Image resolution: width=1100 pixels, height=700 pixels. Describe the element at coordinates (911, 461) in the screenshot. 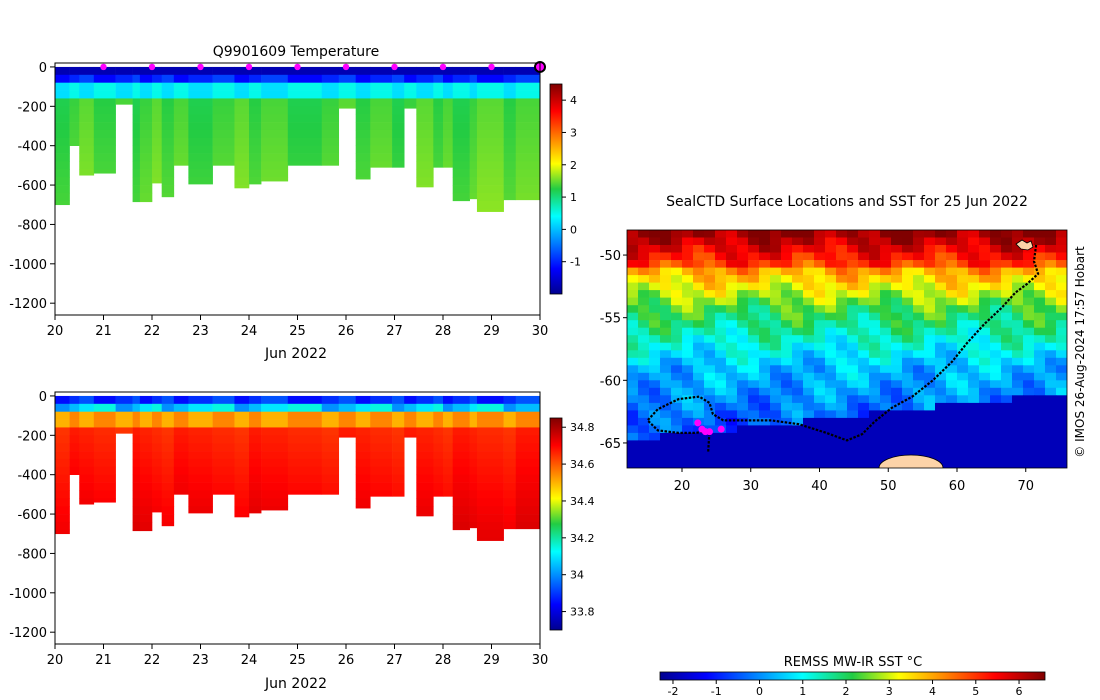

I see `antarctica-land` at that location.